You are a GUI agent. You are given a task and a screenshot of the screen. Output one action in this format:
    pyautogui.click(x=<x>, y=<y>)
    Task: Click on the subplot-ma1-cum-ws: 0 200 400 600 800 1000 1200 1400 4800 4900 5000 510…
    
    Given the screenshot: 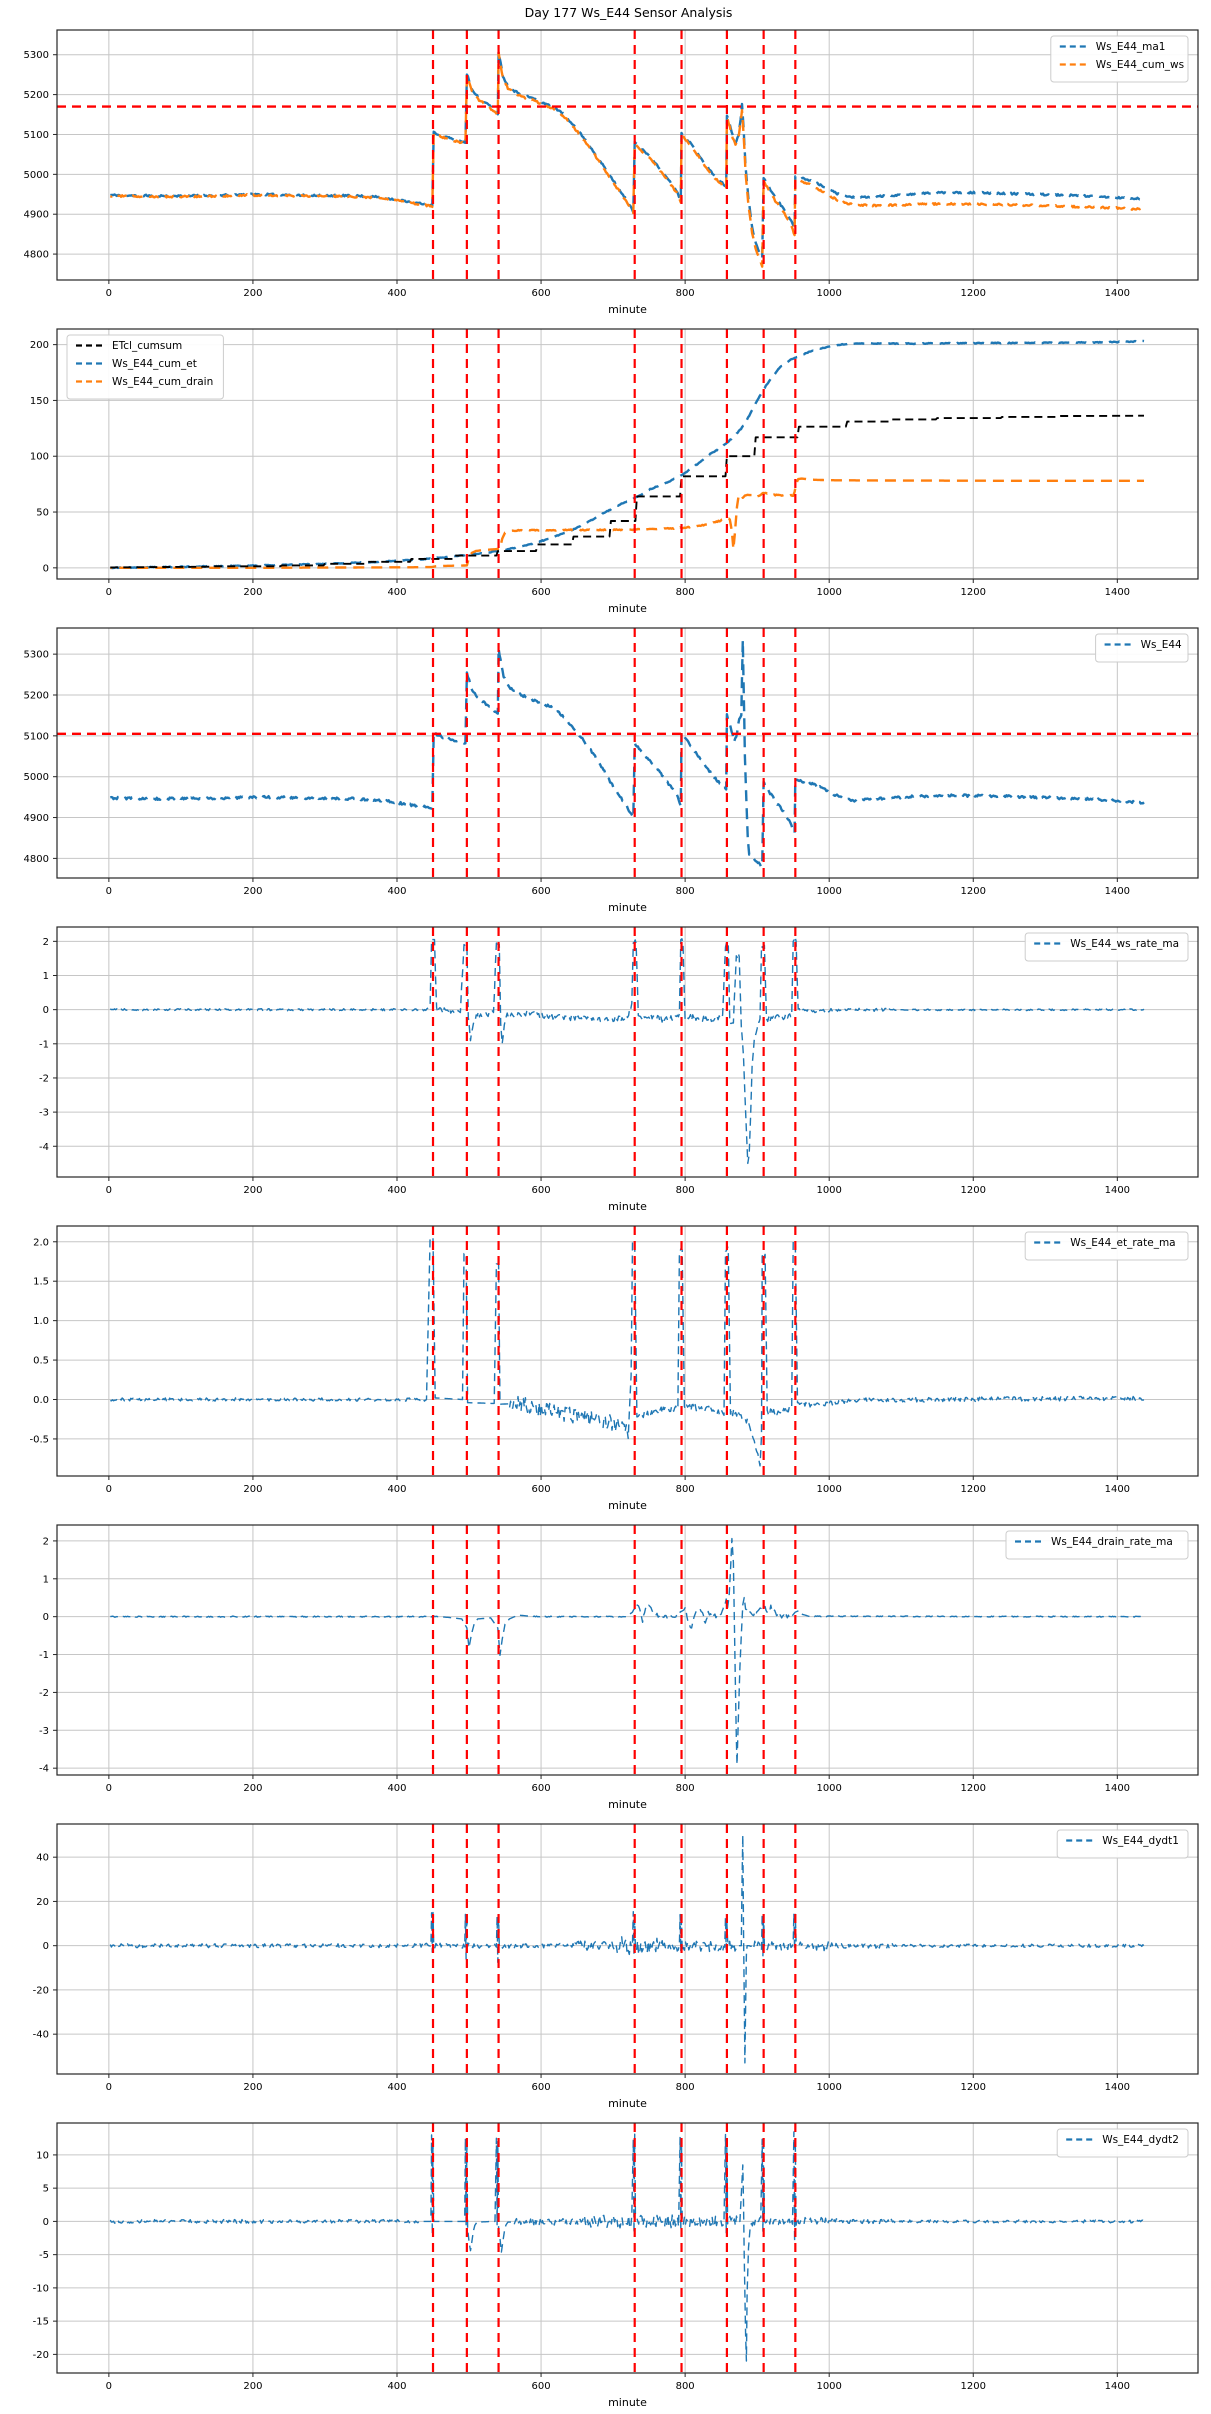 What is the action you would take?
    pyautogui.click(x=611, y=172)
    